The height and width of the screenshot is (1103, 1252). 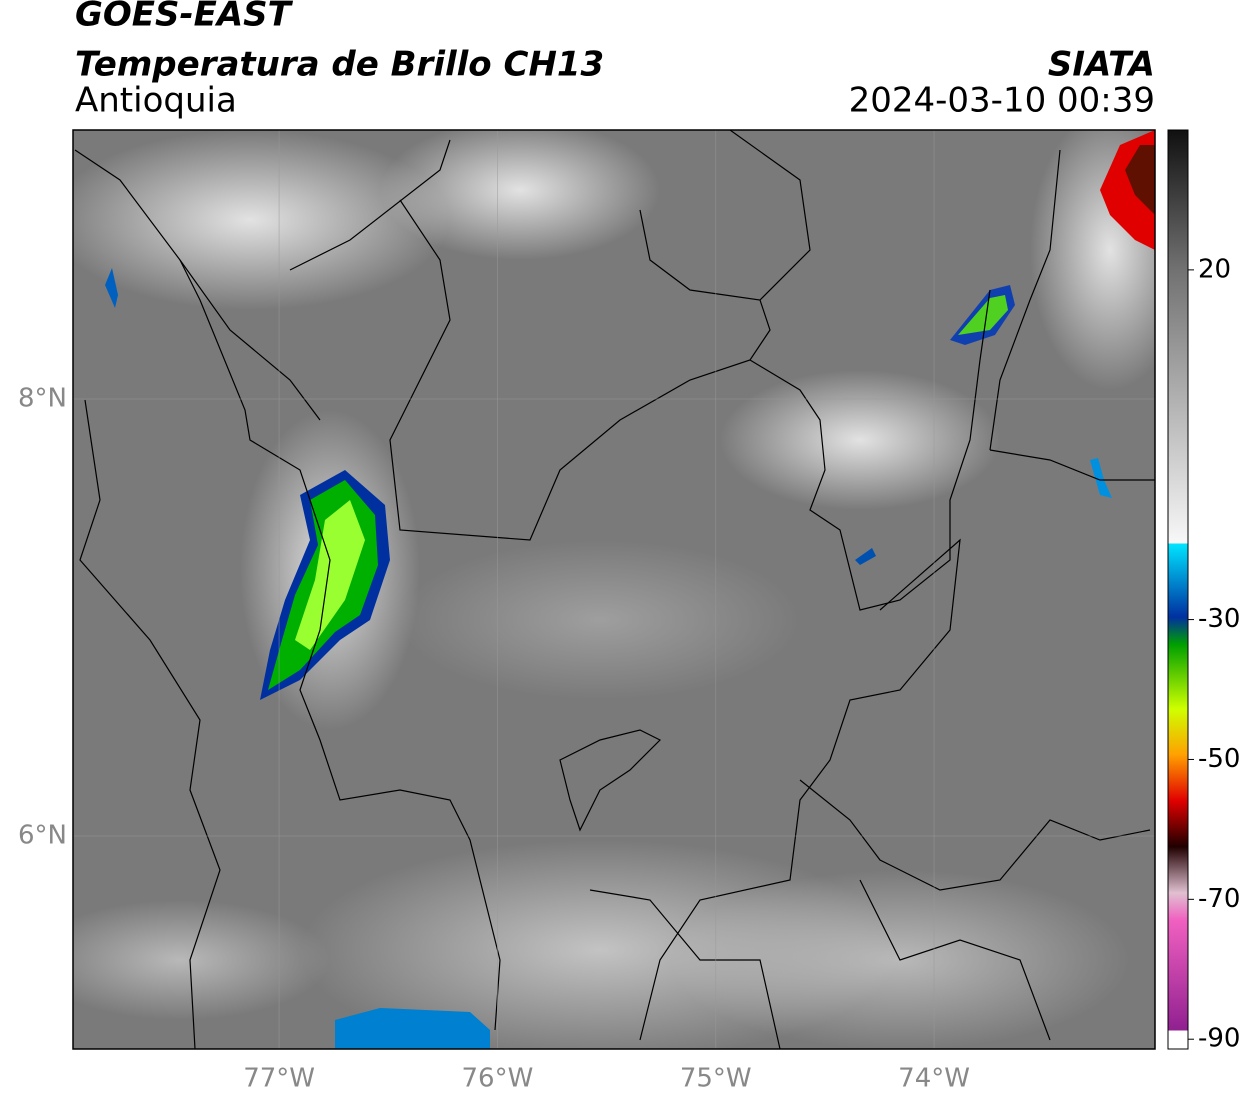 What do you see at coordinates (1219, 1039) in the screenshot?
I see `colorbar-tick-label: -90` at bounding box center [1219, 1039].